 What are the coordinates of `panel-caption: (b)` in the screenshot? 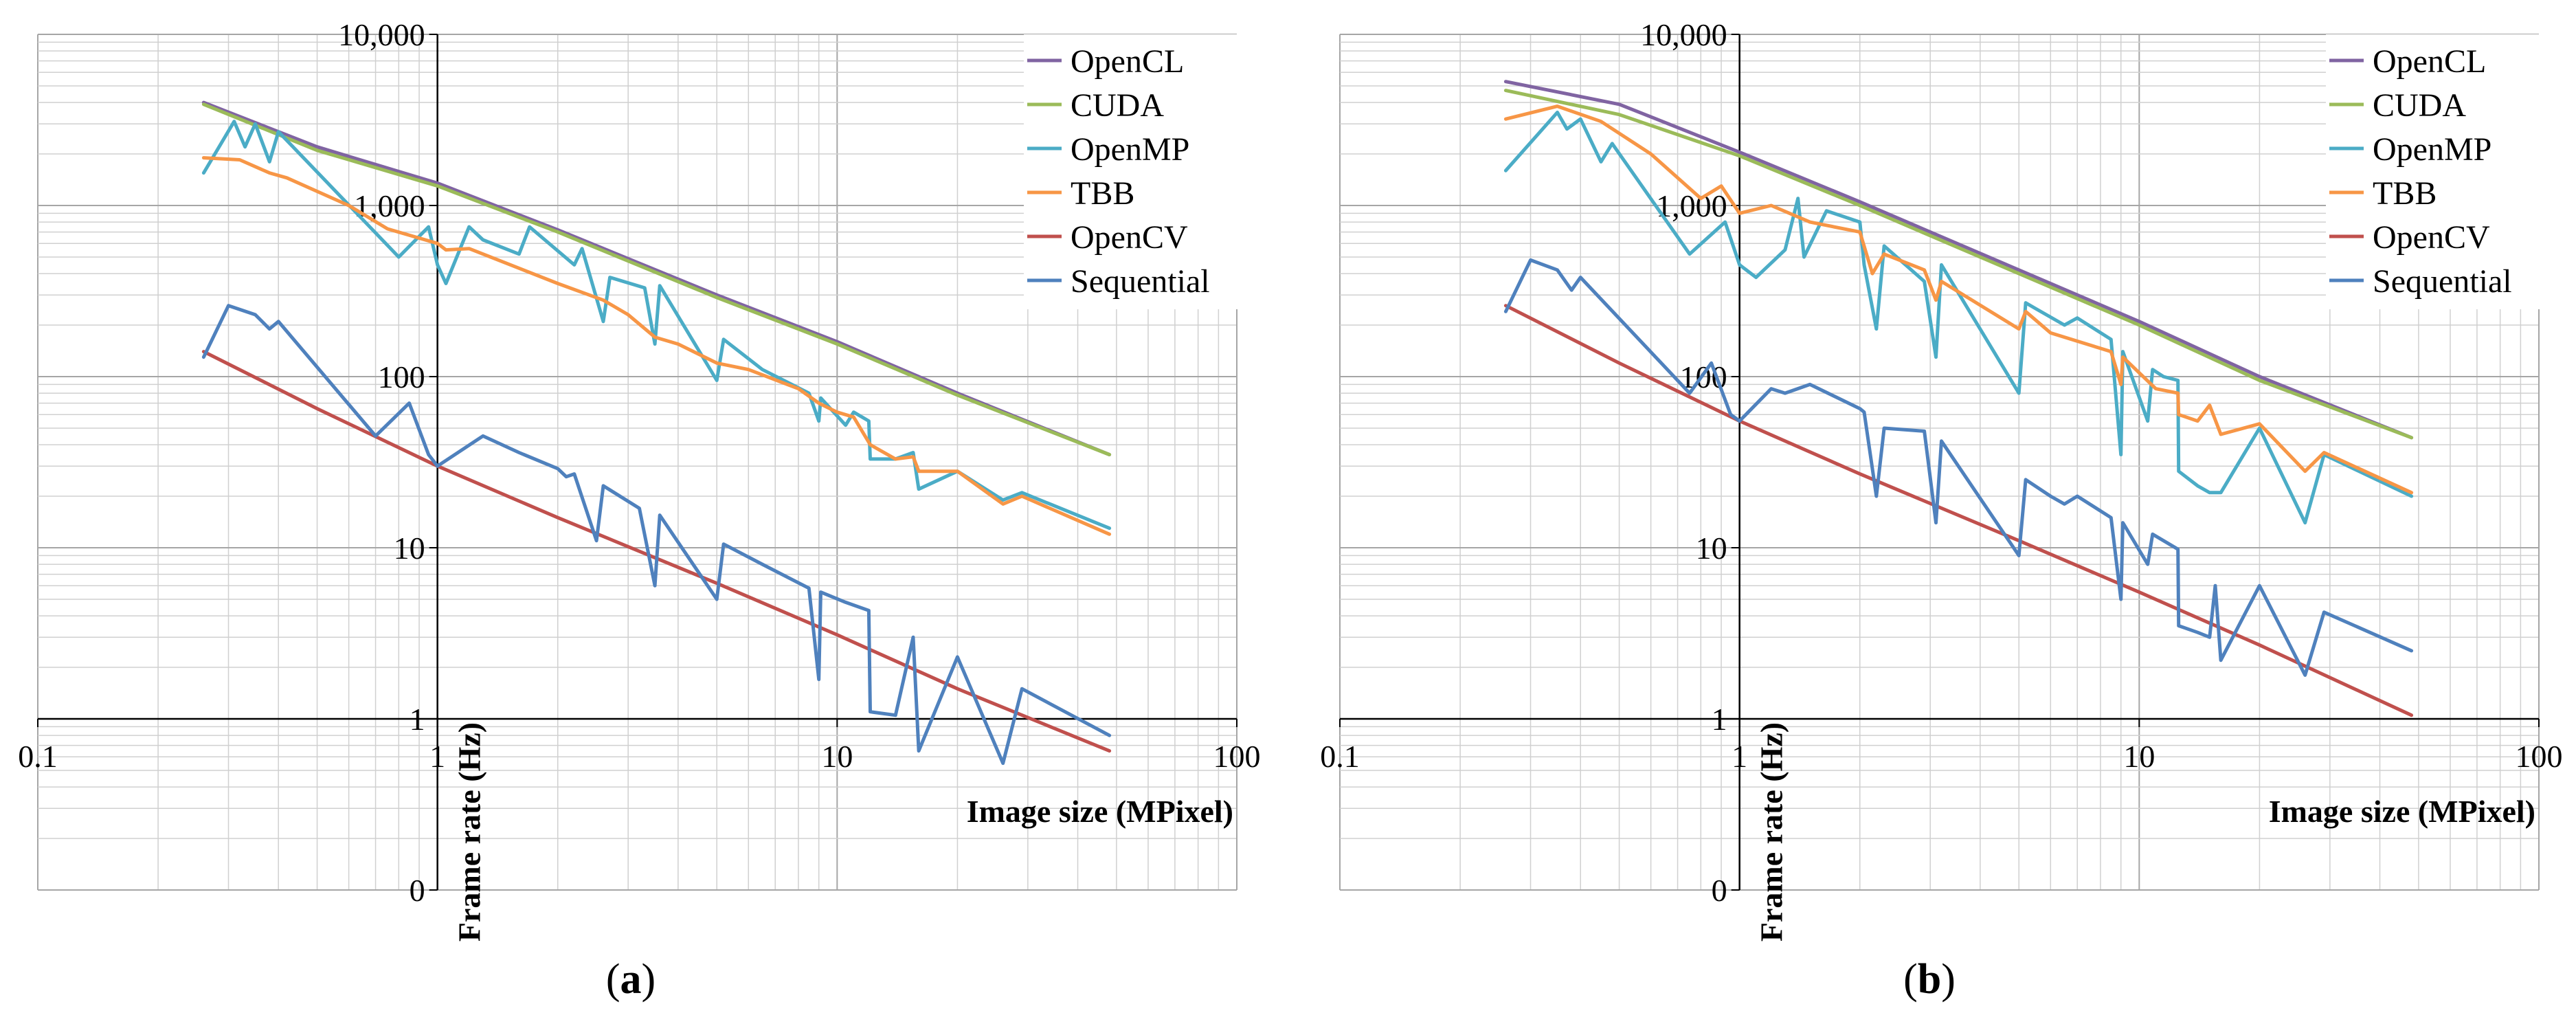 It's located at (1929, 979).